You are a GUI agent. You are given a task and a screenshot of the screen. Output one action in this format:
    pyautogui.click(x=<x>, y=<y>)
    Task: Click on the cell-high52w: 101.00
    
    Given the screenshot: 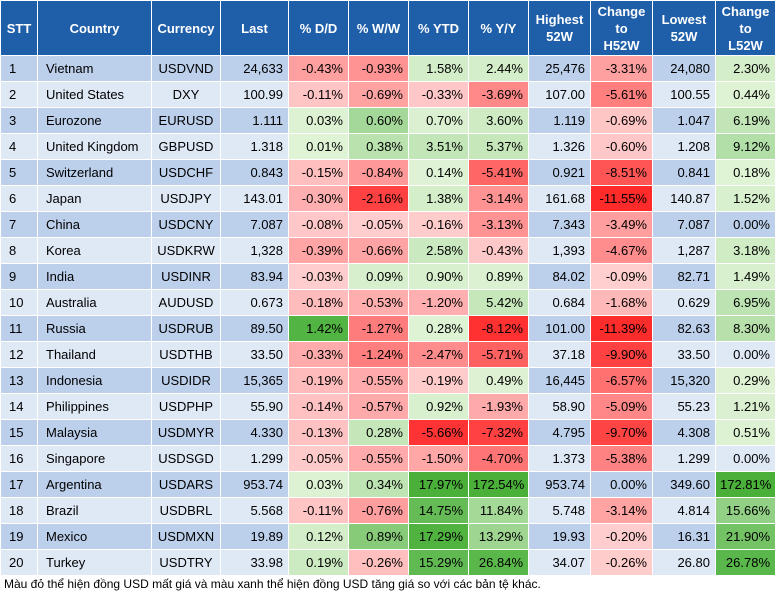 What is the action you would take?
    pyautogui.click(x=559, y=328)
    